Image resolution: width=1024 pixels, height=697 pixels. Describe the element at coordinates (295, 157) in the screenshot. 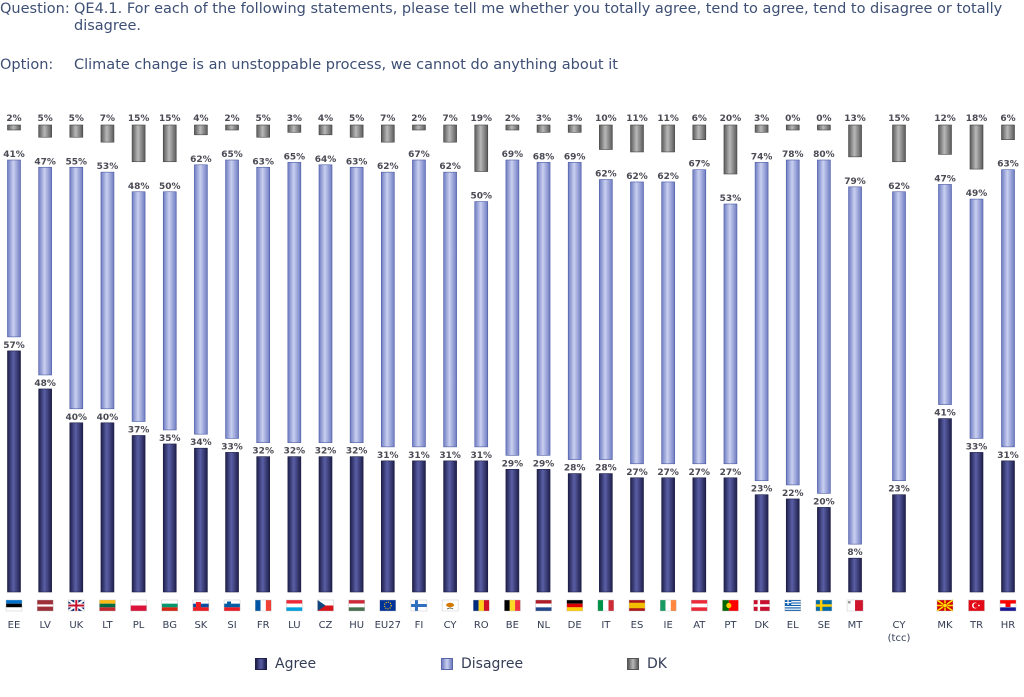

I see `disagree-value-label: 65%` at that location.